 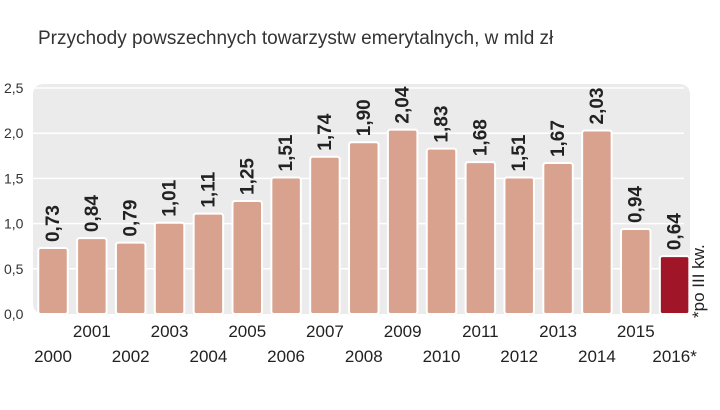 What do you see at coordinates (597, 356) in the screenshot?
I see `x-tick-label: 2014` at bounding box center [597, 356].